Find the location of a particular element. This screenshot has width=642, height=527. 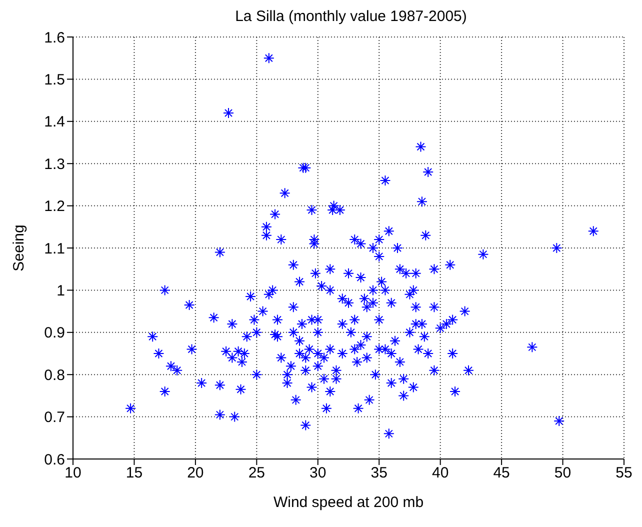

x-tick-label: 40 is located at coordinates (440, 473).